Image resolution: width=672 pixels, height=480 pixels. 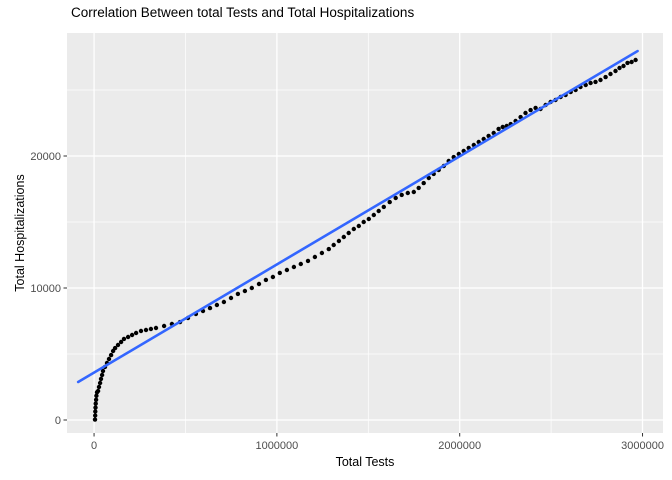 What do you see at coordinates (58, 421) in the screenshot?
I see `y-tick-label: 0` at bounding box center [58, 421].